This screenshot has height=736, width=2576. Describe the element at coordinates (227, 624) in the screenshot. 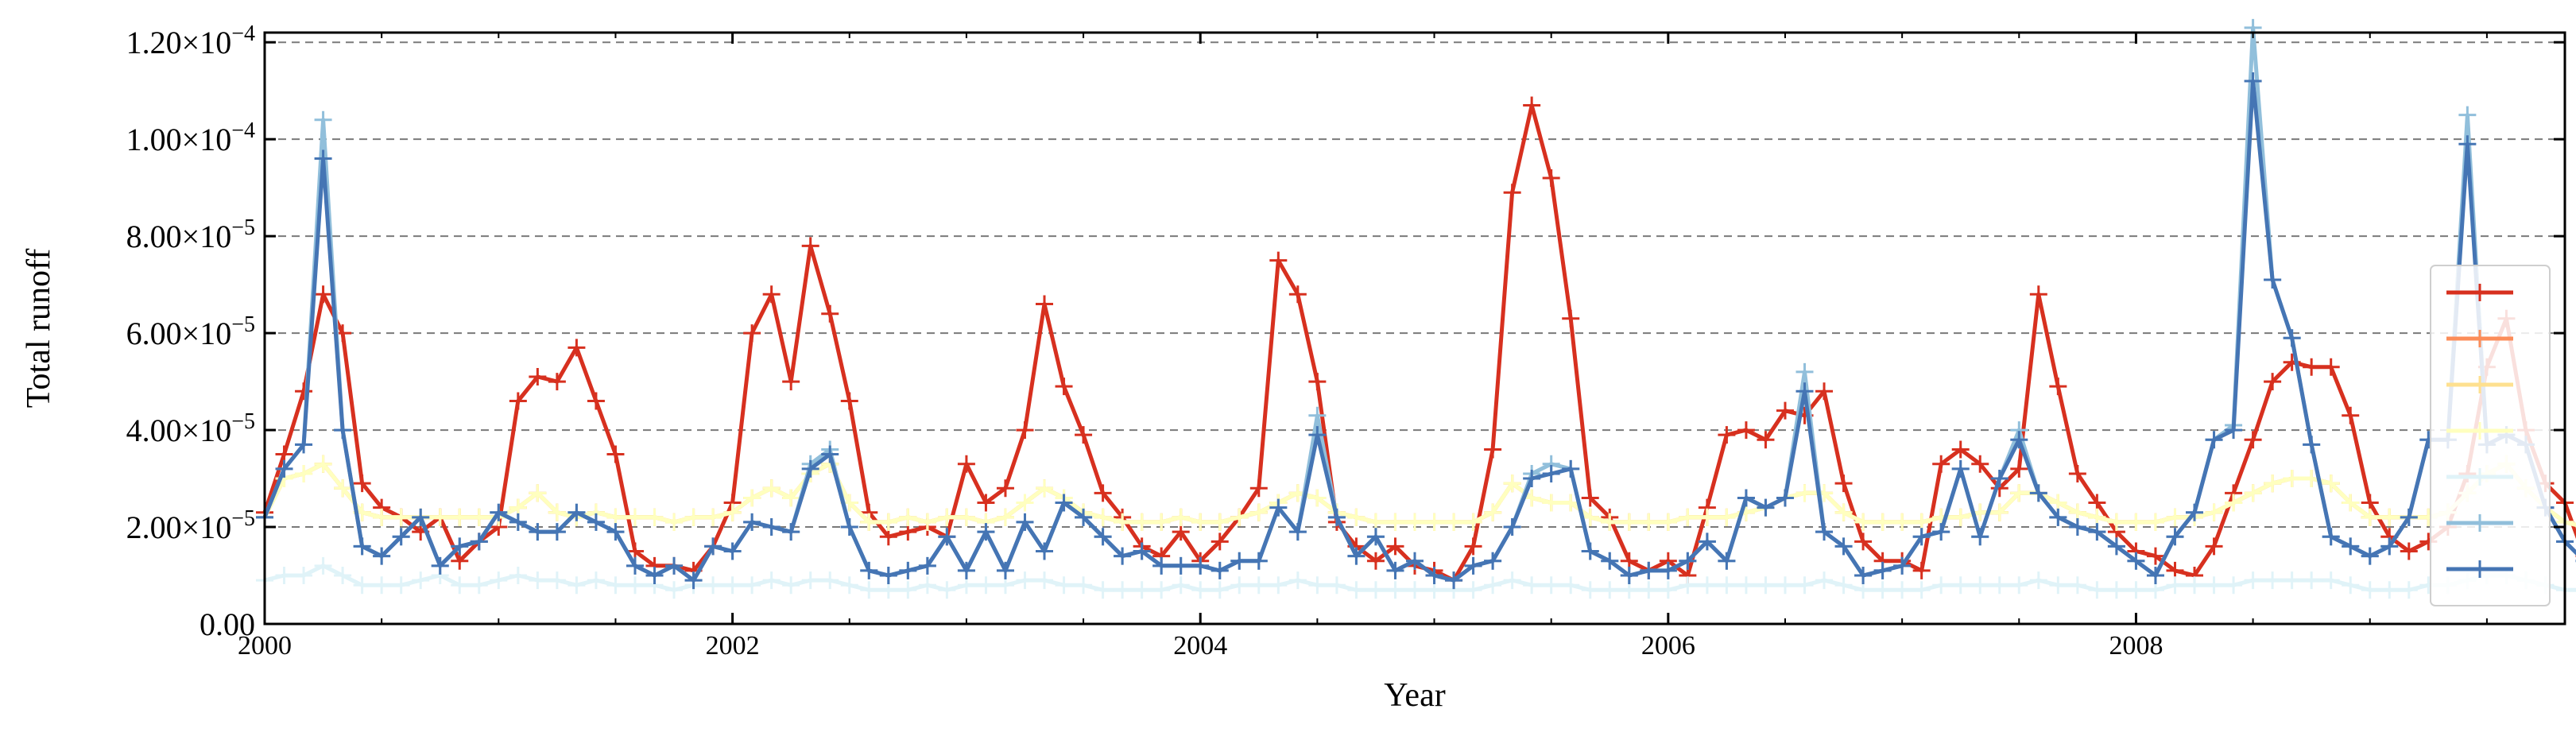

I see `y-tick-label-0: 0.00` at that location.